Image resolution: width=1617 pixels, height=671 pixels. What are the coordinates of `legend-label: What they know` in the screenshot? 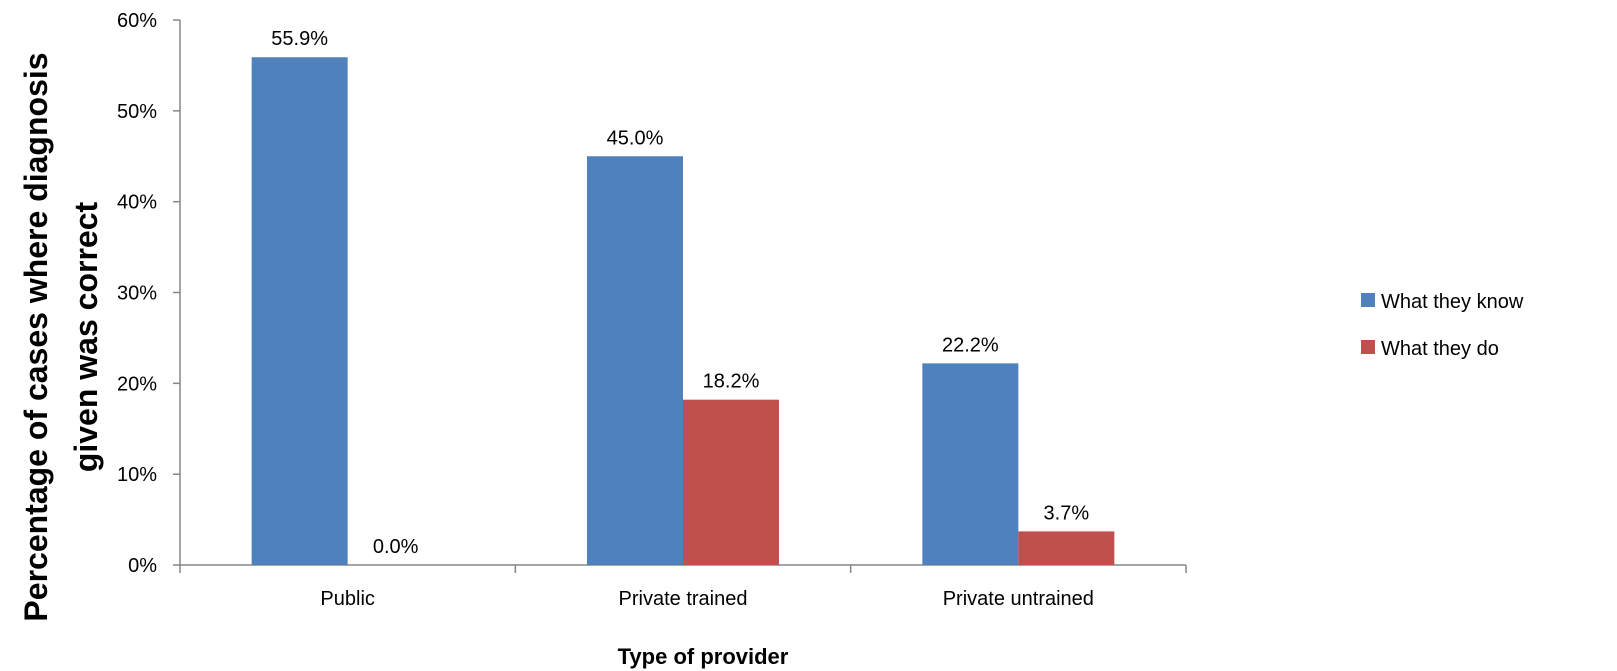 It's located at (1452, 302).